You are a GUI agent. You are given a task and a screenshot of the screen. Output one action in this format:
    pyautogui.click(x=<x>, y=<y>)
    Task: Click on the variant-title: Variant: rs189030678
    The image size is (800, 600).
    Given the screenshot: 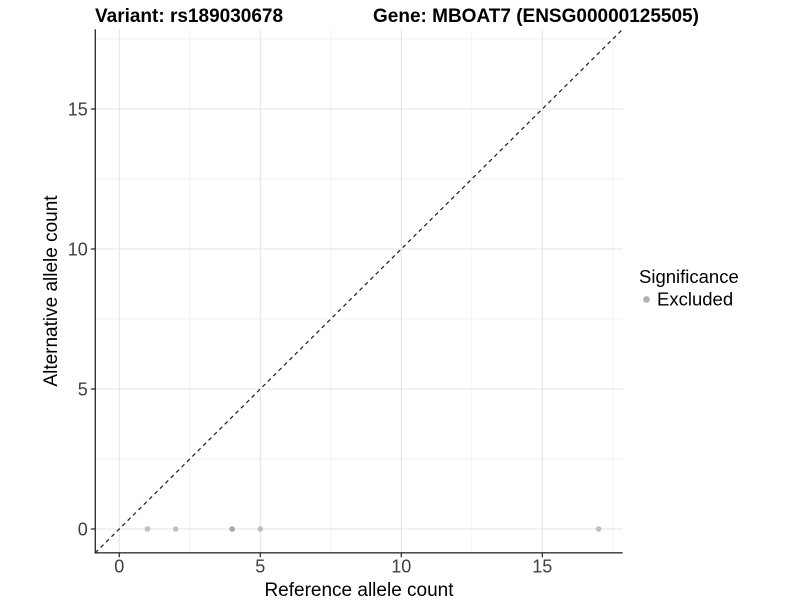 What is the action you would take?
    pyautogui.click(x=189, y=16)
    